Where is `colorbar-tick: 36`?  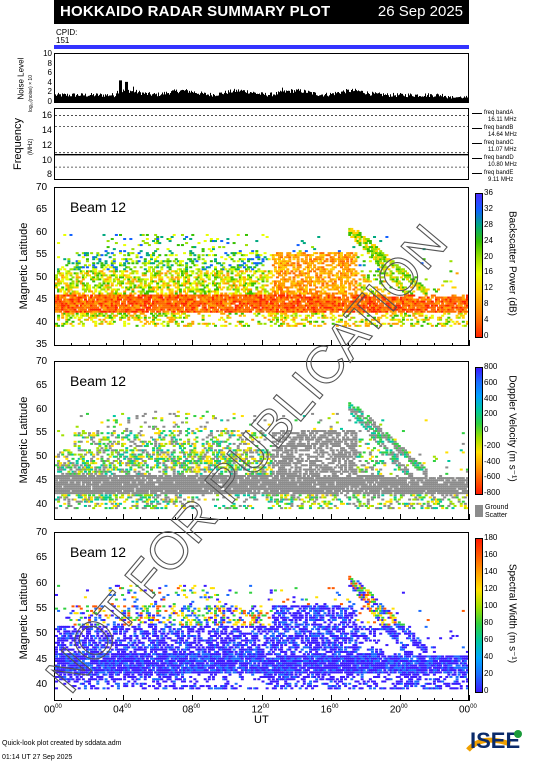
colorbar-tick: 36 is located at coordinates (488, 192).